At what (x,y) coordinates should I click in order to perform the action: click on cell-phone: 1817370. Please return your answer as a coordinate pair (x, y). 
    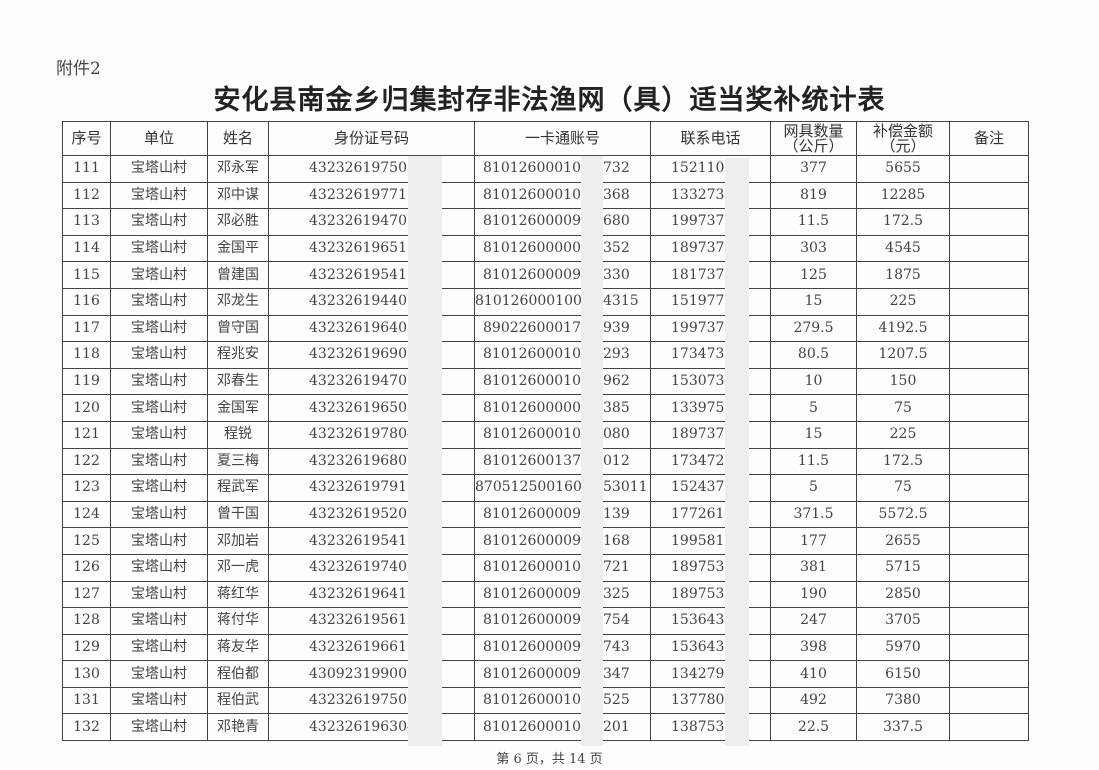
    Looking at the image, I should click on (710, 275).